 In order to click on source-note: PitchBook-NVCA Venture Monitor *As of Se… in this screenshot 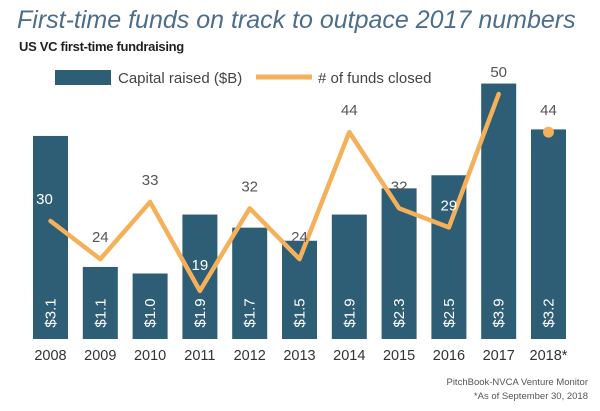, I will do `click(517, 390)`.